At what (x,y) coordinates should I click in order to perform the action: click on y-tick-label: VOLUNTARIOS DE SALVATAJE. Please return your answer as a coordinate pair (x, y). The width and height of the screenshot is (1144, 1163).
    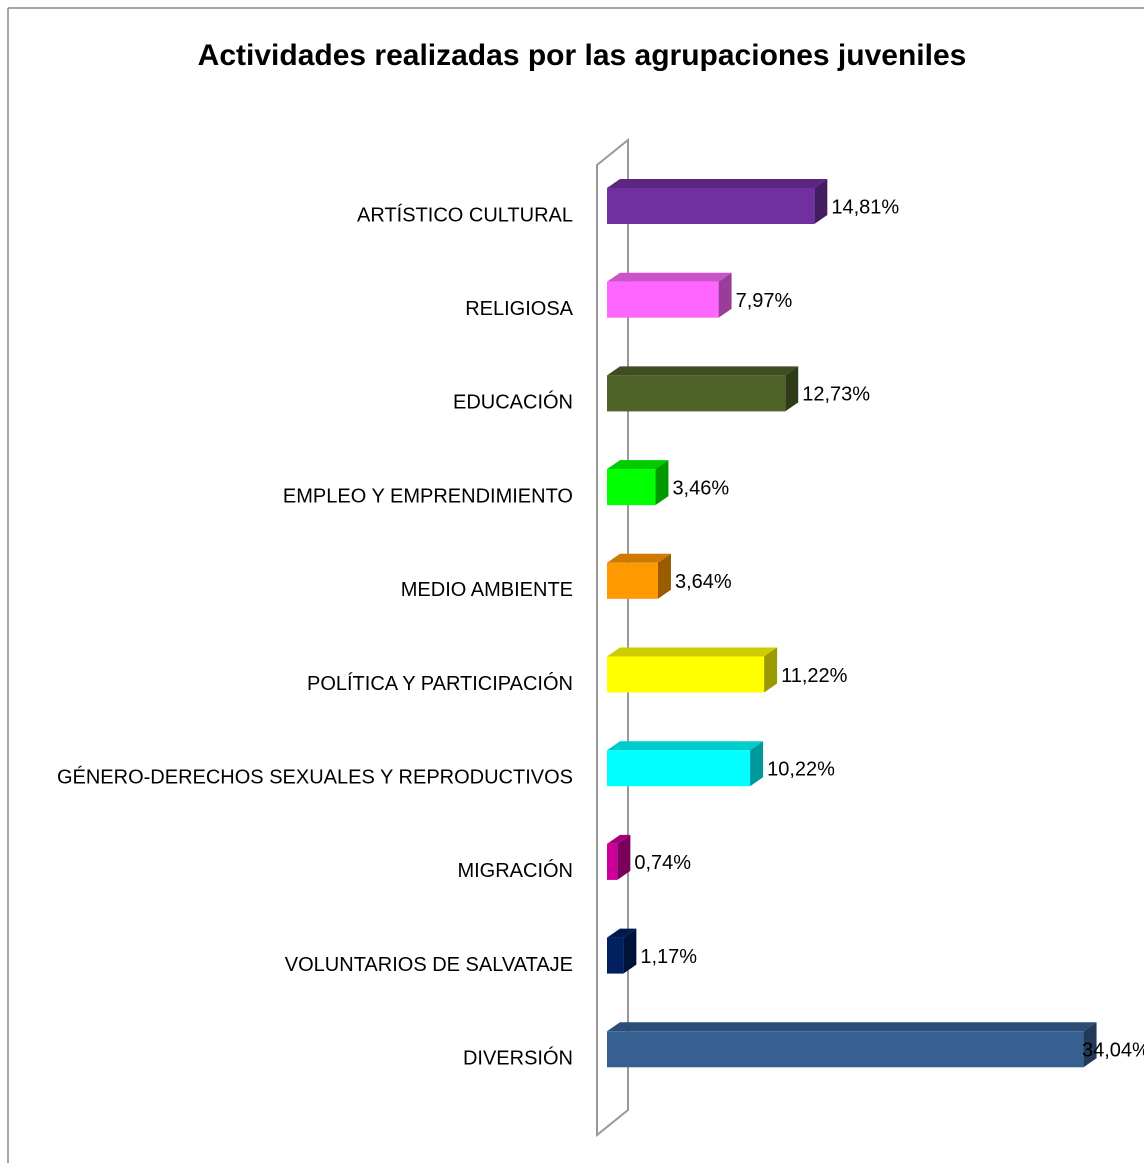
    Looking at the image, I should click on (429, 965).